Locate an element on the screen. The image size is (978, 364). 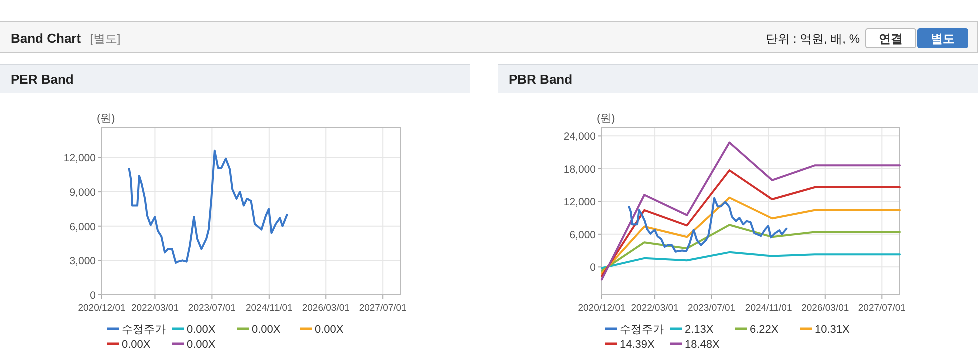
chart-title: PBR Band is located at coordinates (541, 79).